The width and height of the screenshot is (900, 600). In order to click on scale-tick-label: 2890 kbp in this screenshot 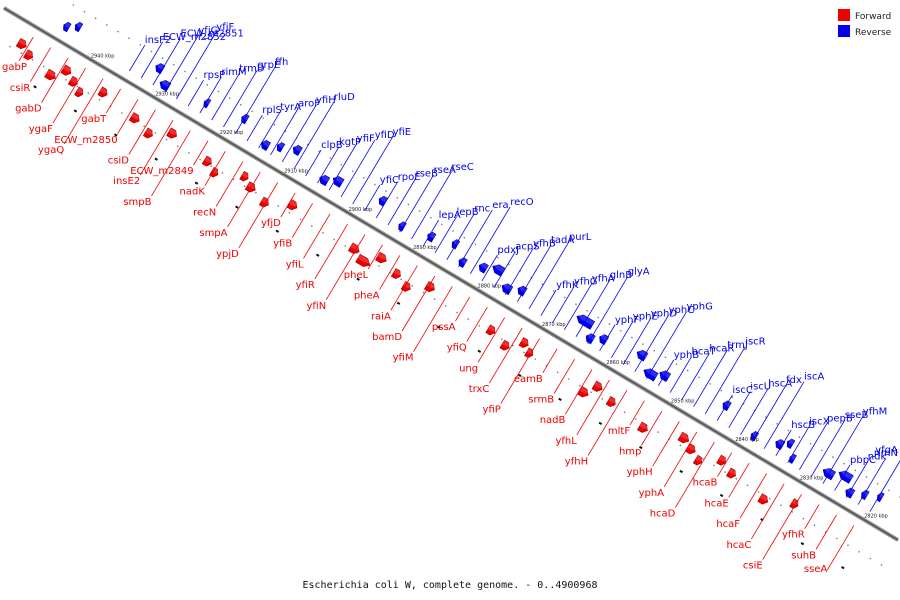, I will do `click(425, 248)`.